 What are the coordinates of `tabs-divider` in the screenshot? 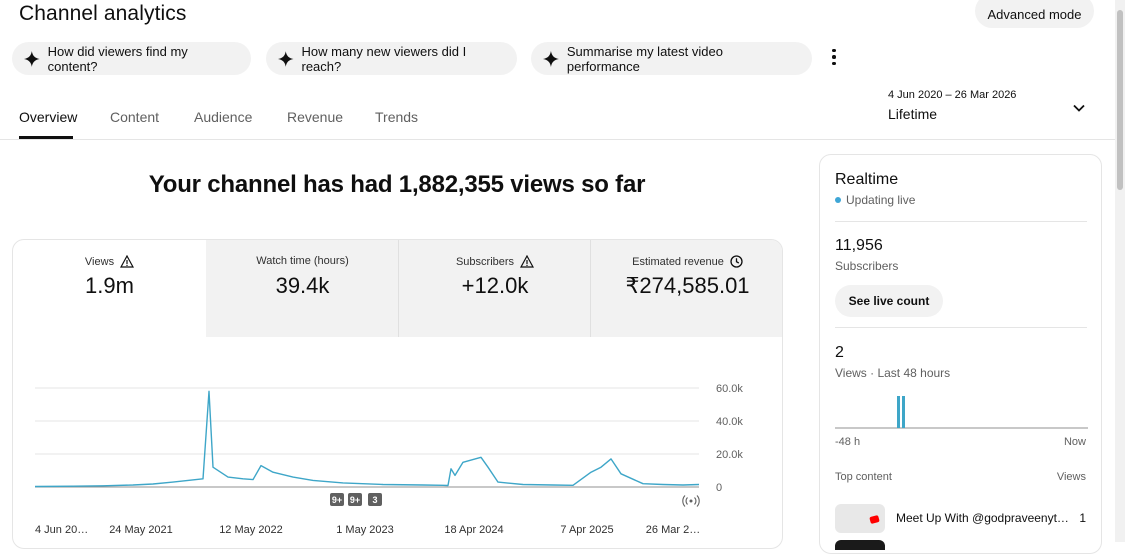 It's located at (557, 139).